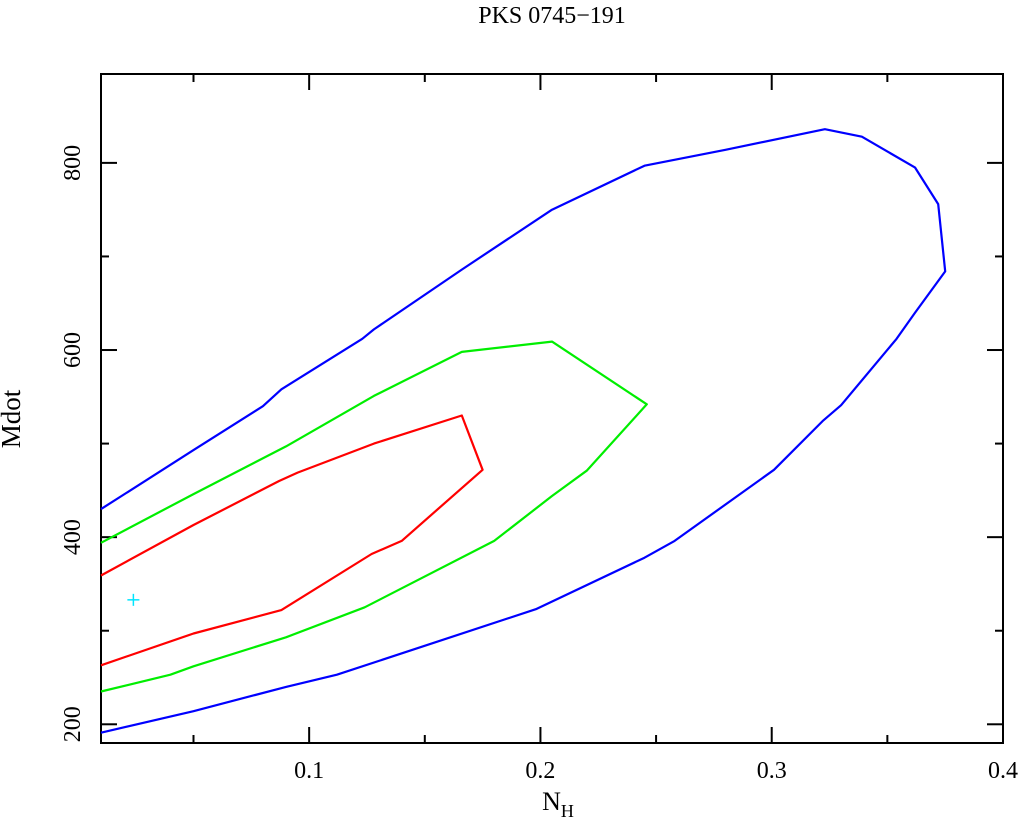  I want to click on x-axis-label-main: N, so click(551, 801).